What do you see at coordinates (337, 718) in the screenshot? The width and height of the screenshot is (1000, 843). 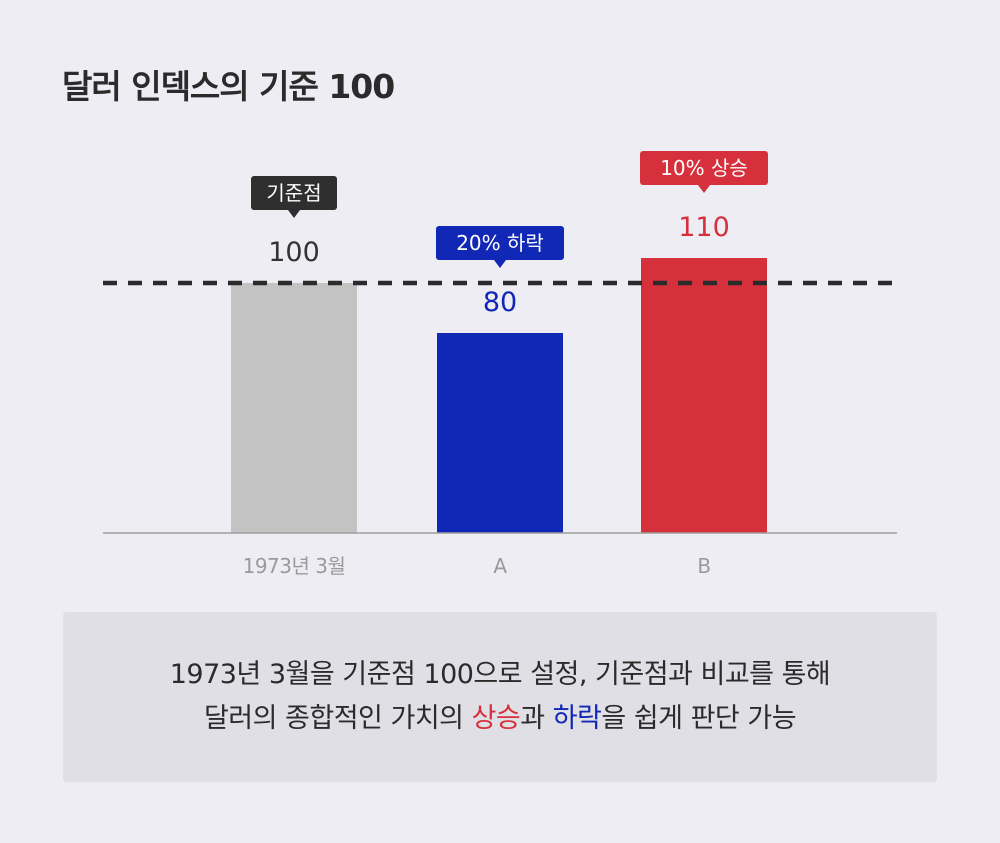 I see `description-line-2-prefix: 달러의 종합적인 가치의` at bounding box center [337, 718].